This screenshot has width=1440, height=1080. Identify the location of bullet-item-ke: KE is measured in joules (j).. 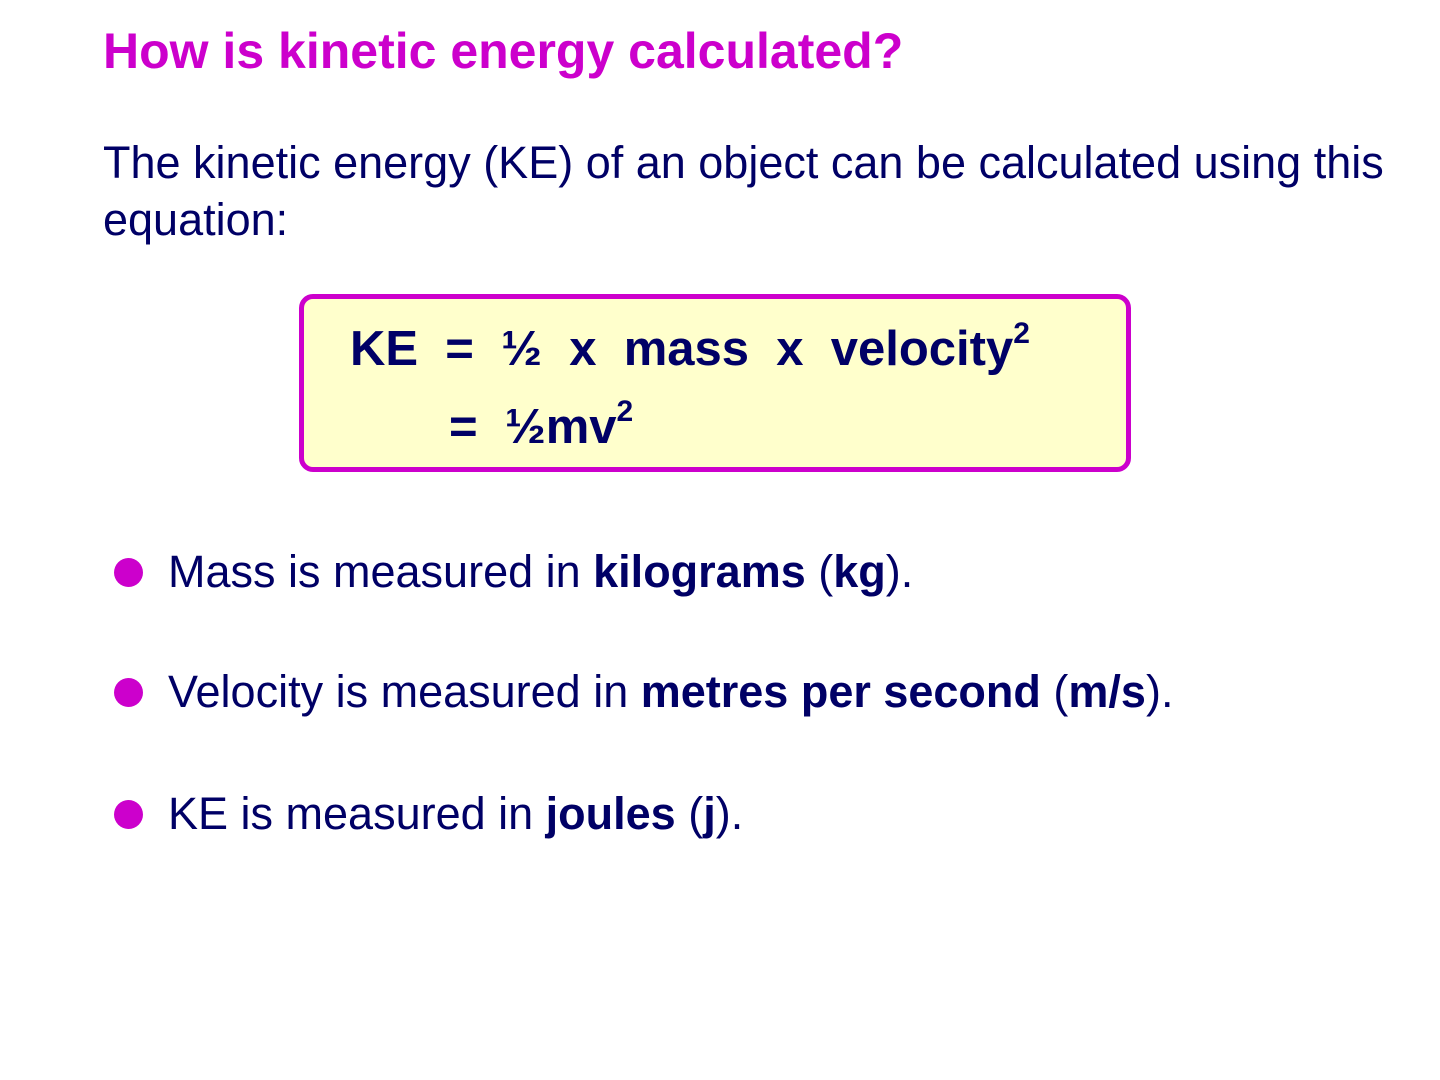
(428, 814).